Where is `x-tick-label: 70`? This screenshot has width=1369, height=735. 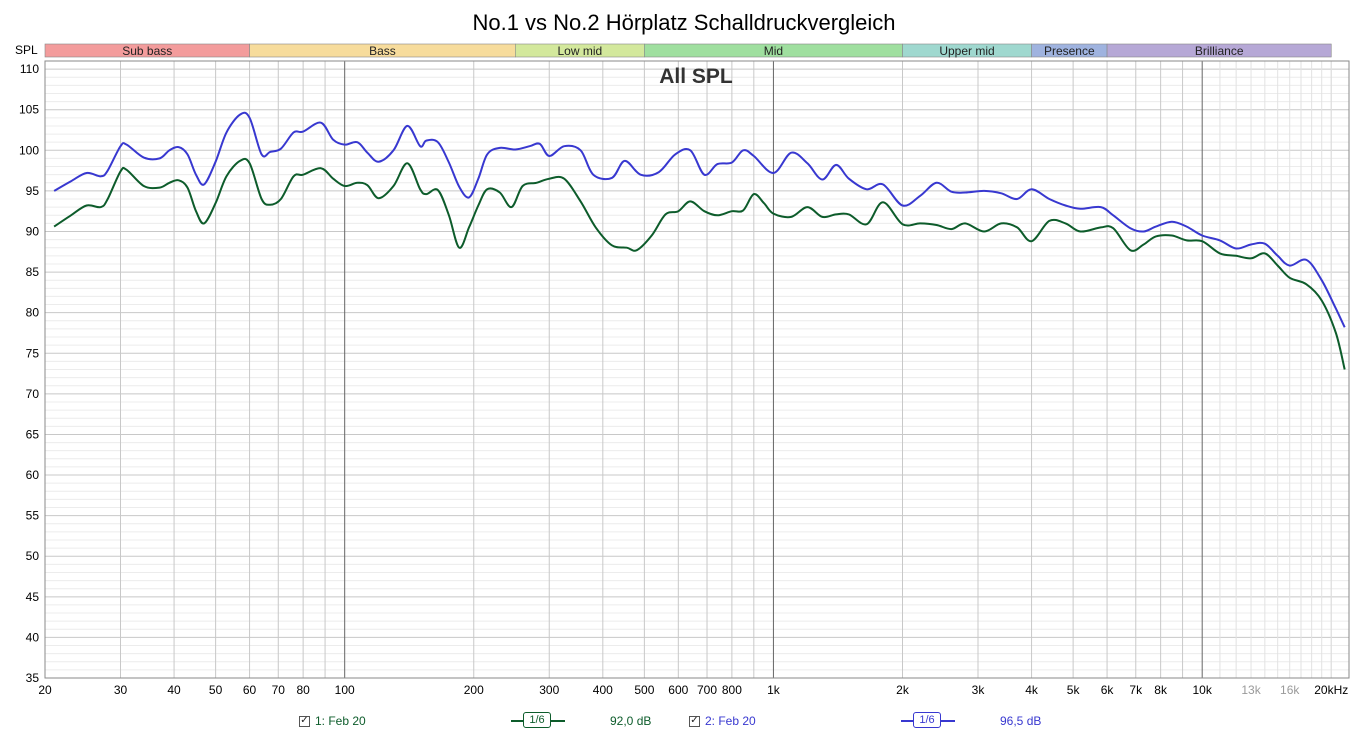
x-tick-label: 70 is located at coordinates (279, 690).